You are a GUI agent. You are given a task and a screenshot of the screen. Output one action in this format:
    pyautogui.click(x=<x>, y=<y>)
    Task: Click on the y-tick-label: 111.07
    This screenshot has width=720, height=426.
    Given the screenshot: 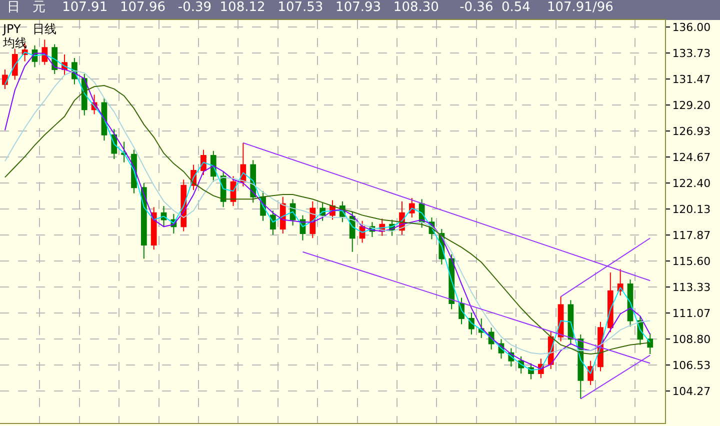 What is the action you would take?
    pyautogui.click(x=691, y=313)
    